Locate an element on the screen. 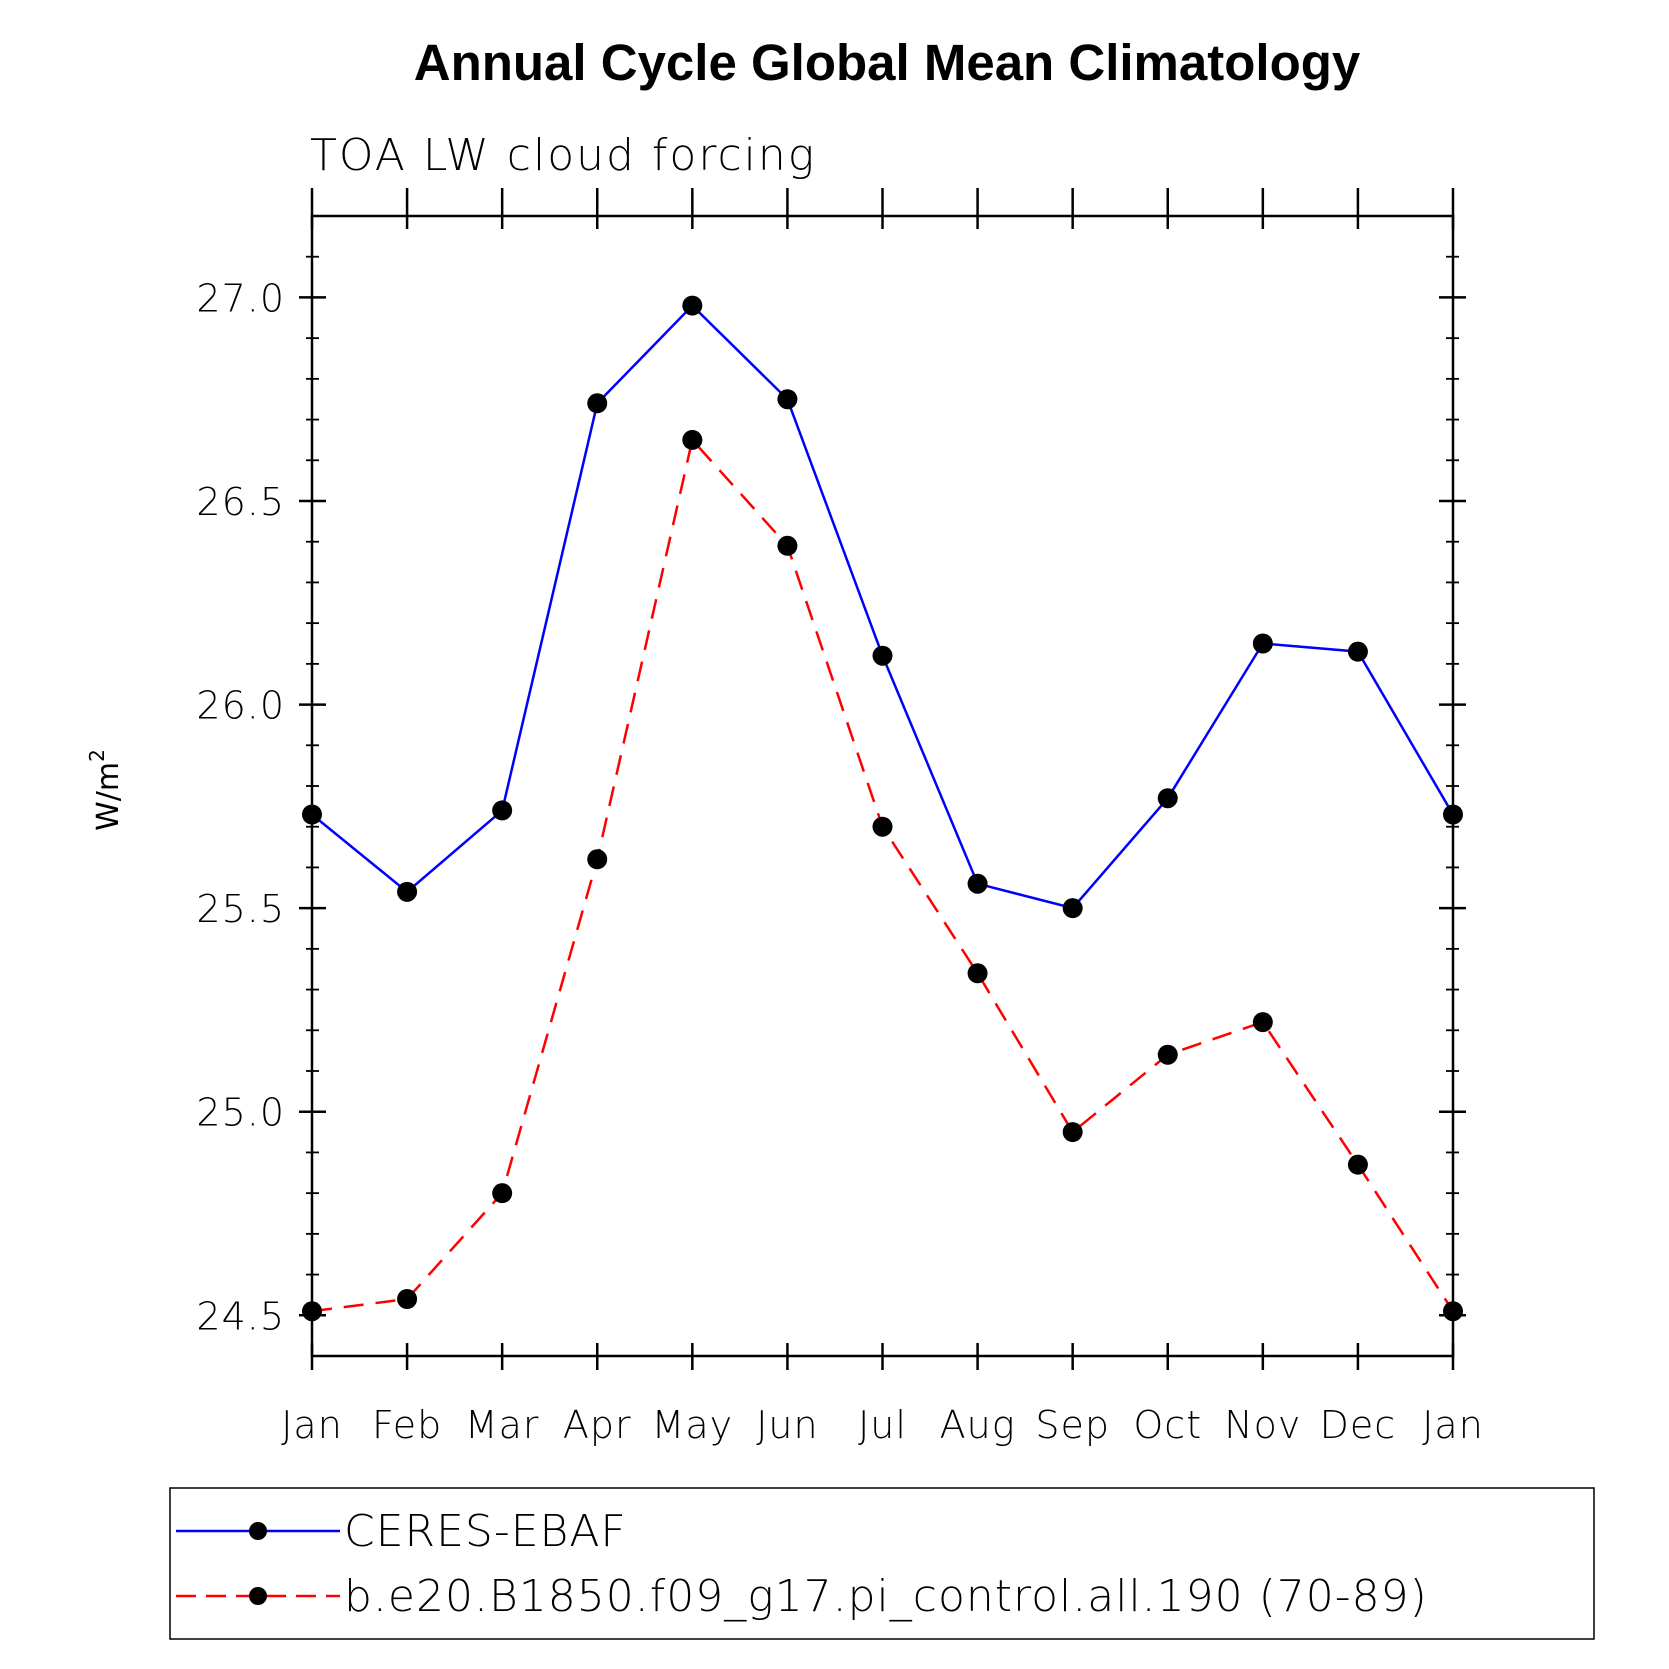 This screenshot has height=1669, width=1669. x-tick-label: Mar is located at coordinates (502, 1425).